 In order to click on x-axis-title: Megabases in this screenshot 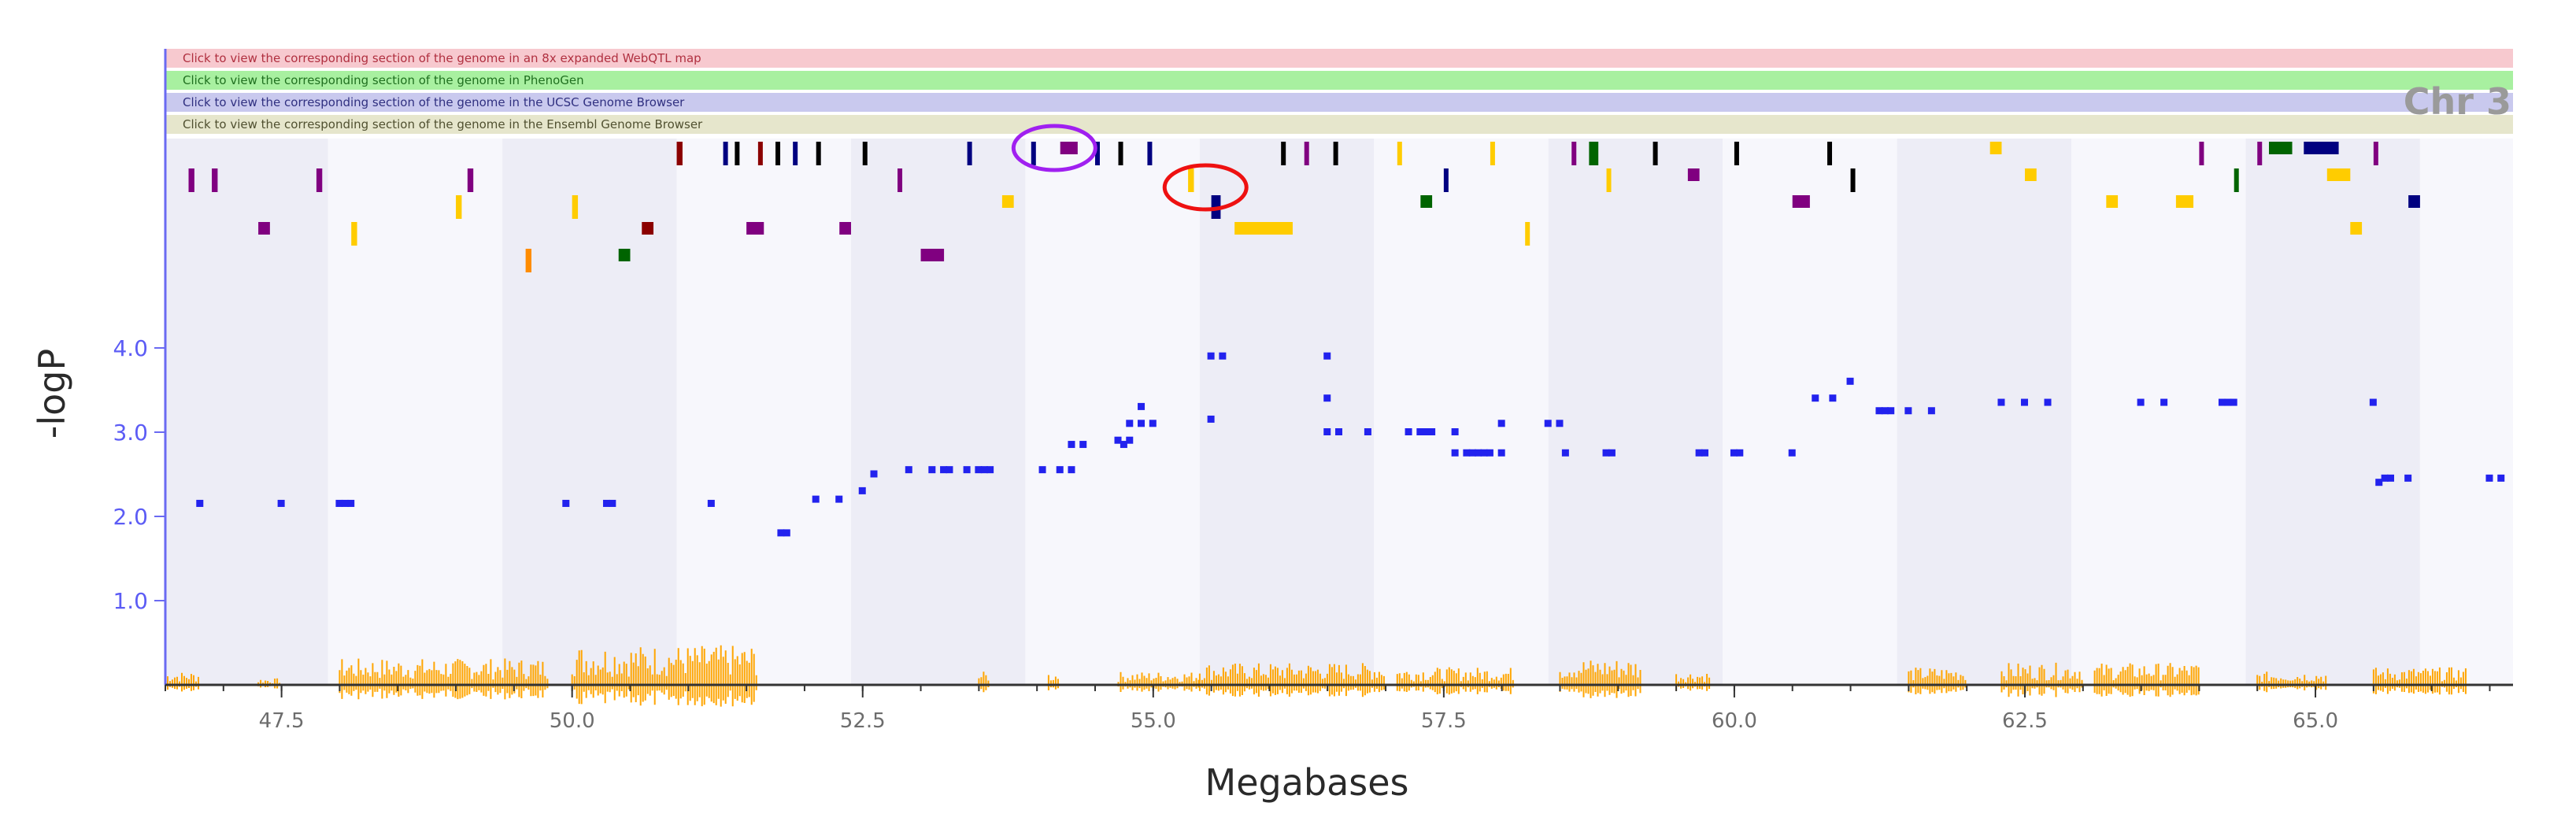, I will do `click(1307, 782)`.